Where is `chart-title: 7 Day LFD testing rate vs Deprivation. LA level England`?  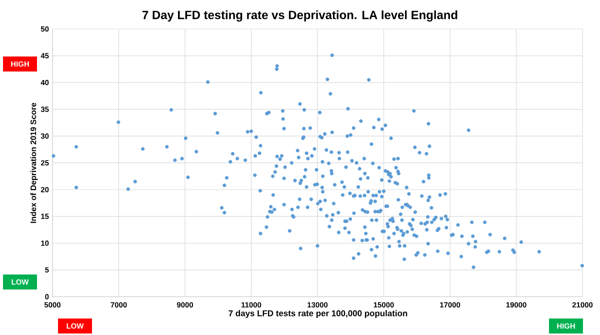
chart-title: 7 Day LFD testing rate vs Deprivation. LA level England is located at coordinates (300, 16).